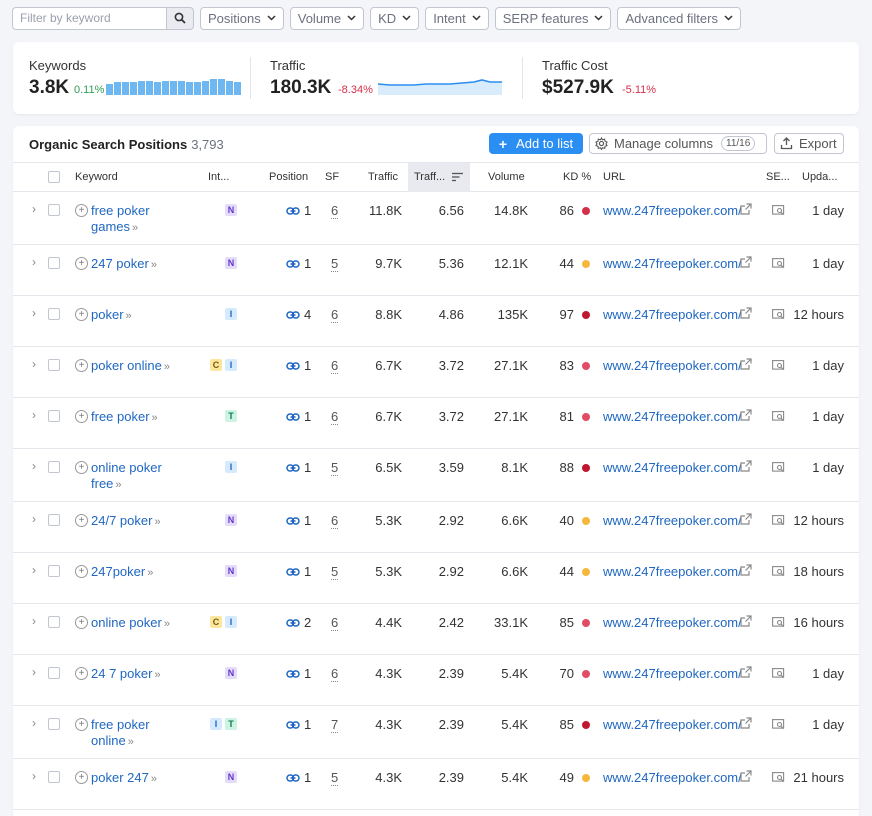 This screenshot has height=816, width=872. I want to click on volume-dropdown: Volume, so click(327, 18).